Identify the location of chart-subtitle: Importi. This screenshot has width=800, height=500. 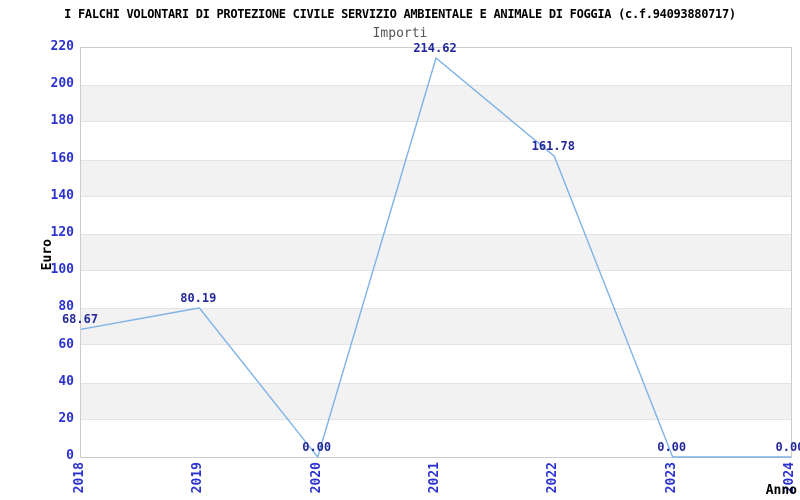
(400, 33).